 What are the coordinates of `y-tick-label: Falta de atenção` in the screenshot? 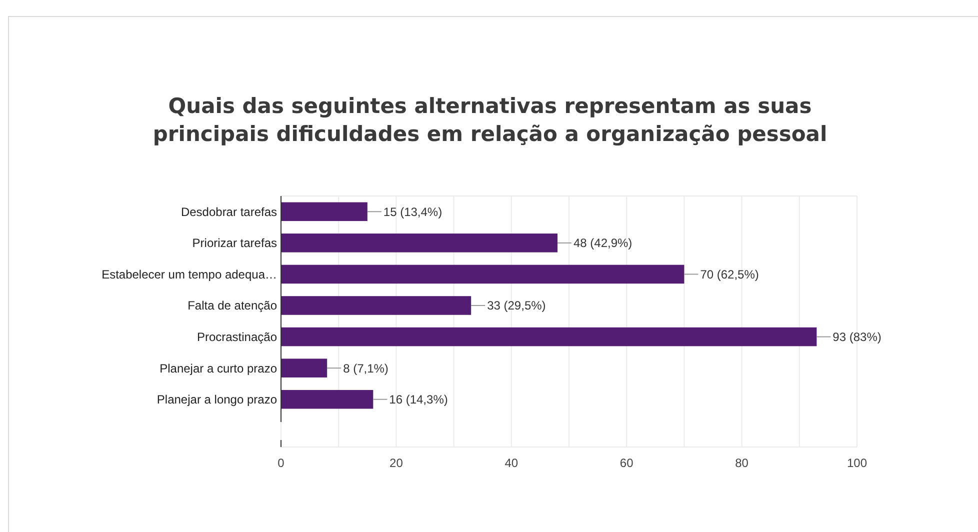 It's located at (233, 305).